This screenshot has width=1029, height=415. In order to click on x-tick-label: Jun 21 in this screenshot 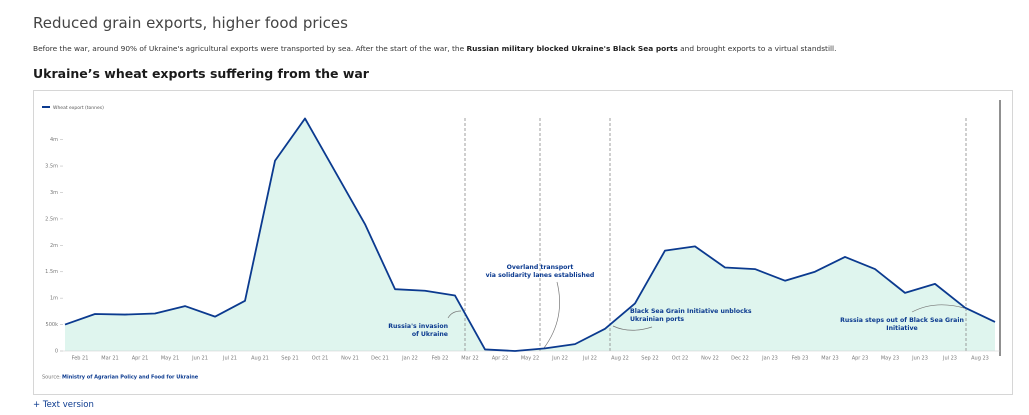, I will do `click(199, 359)`.